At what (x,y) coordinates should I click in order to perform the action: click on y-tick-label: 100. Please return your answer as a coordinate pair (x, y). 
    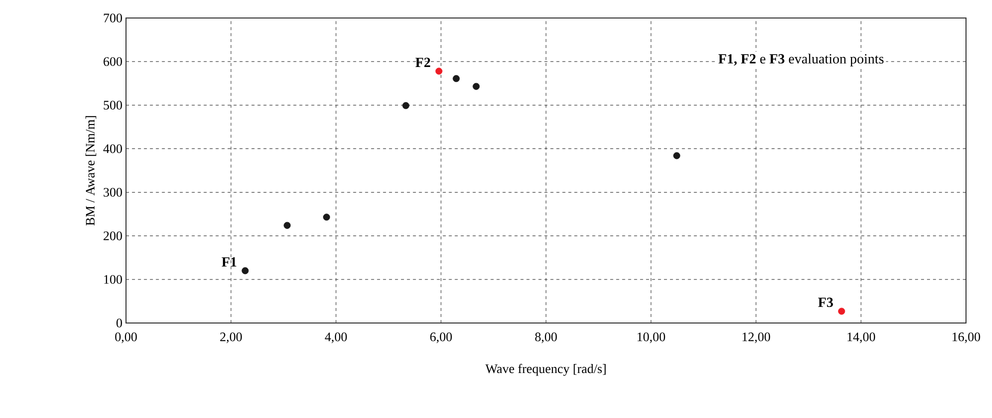
    Looking at the image, I should click on (113, 279).